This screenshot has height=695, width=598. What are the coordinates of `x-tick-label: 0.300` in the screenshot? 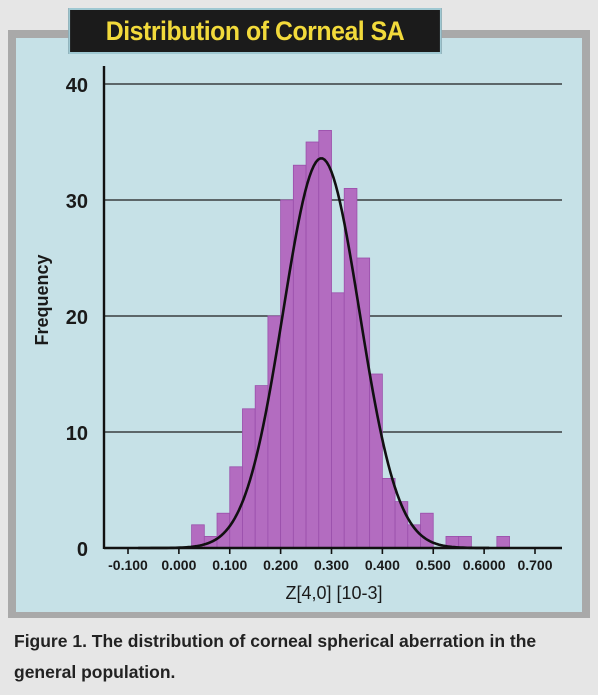 It's located at (331, 565).